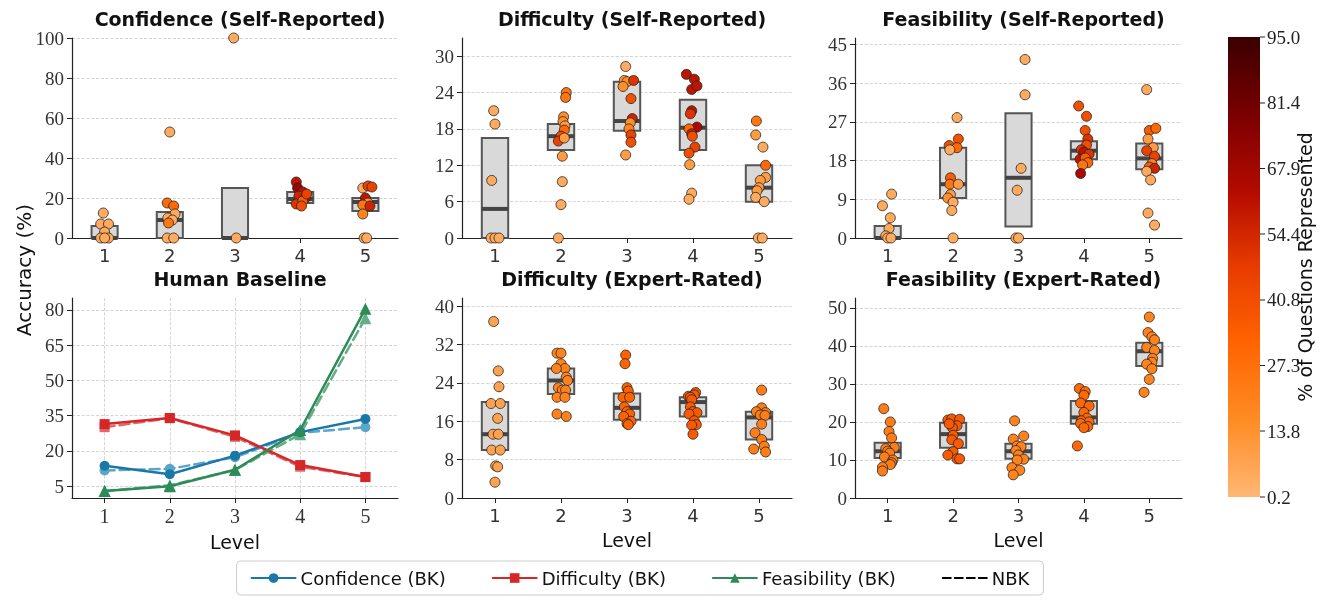 The height and width of the screenshot is (601, 1320). What do you see at coordinates (449, 202) in the screenshot?
I see `y-tick-label: 6` at bounding box center [449, 202].